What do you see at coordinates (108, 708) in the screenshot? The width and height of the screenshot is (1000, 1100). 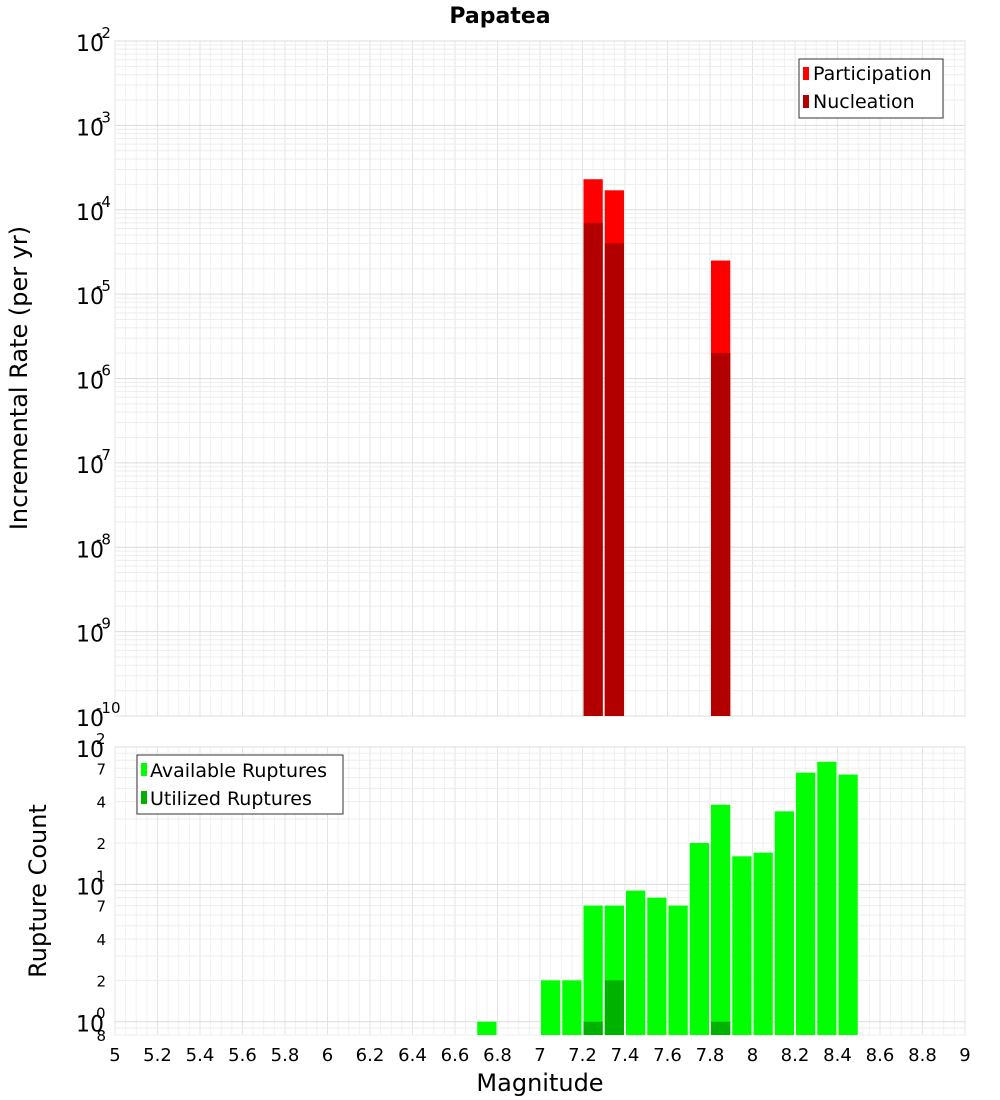 I see `y-tick-exponent: -10` at bounding box center [108, 708].